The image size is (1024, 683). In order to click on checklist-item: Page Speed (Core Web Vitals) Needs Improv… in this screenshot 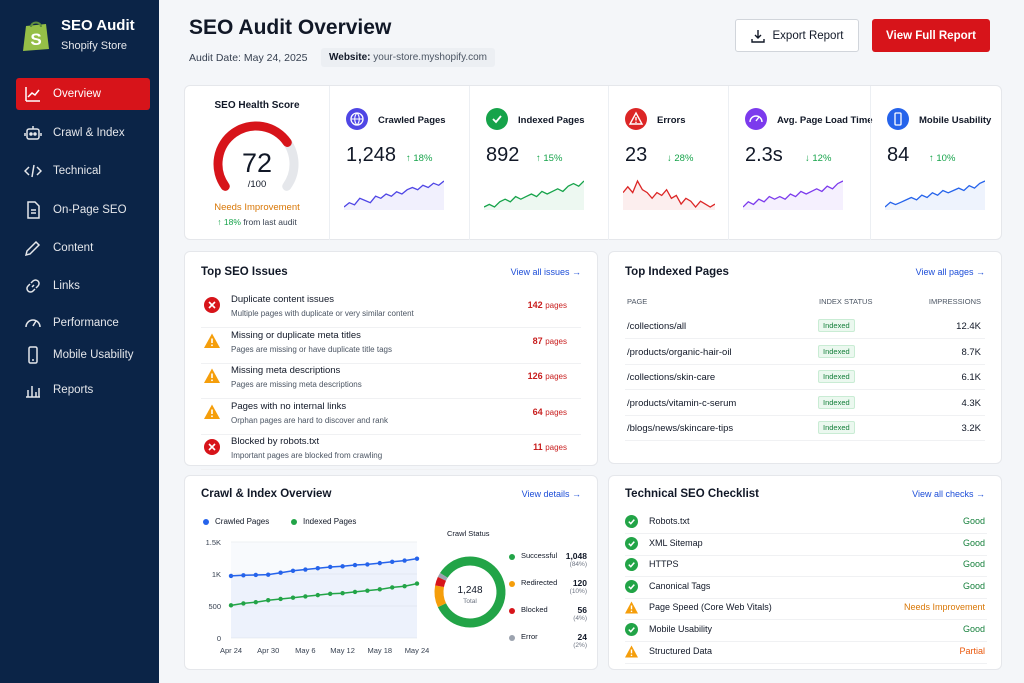, I will do `click(806, 609)`.